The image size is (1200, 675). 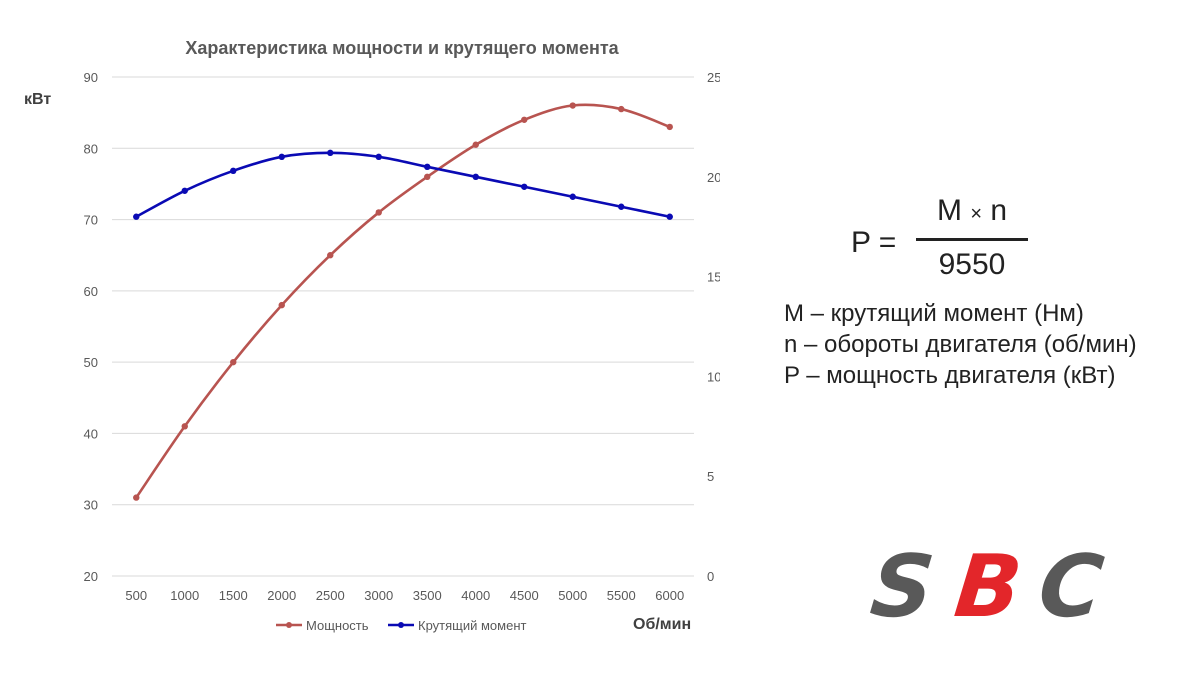 What do you see at coordinates (233, 595) in the screenshot?
I see `x-tick: 1500` at bounding box center [233, 595].